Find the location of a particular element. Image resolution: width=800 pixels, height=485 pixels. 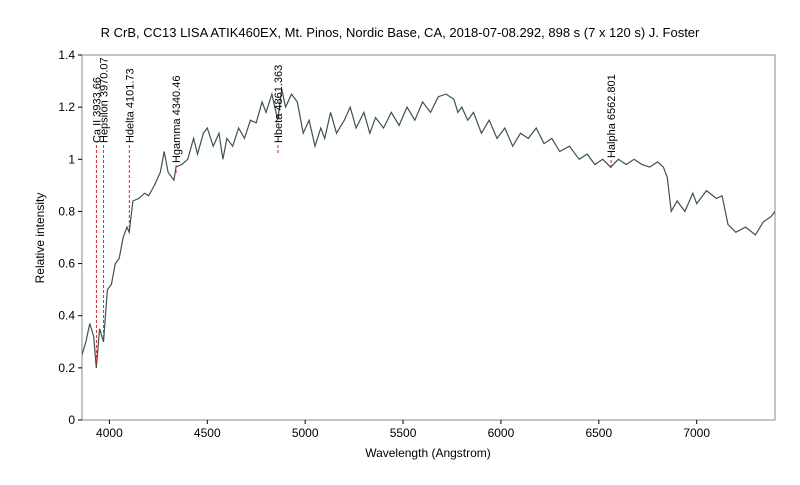

y-tick-label: 1.2 is located at coordinates (66, 107).